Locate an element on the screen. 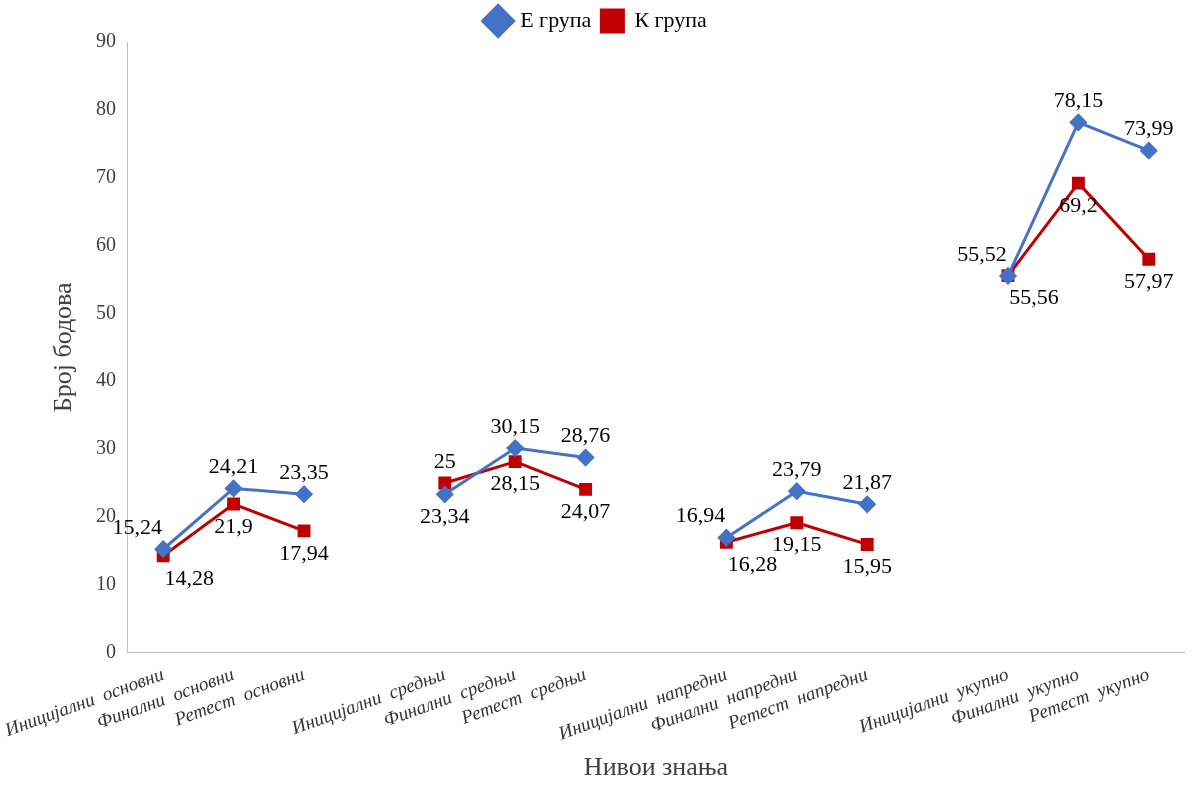  data-label: 15,95 is located at coordinates (867, 566).